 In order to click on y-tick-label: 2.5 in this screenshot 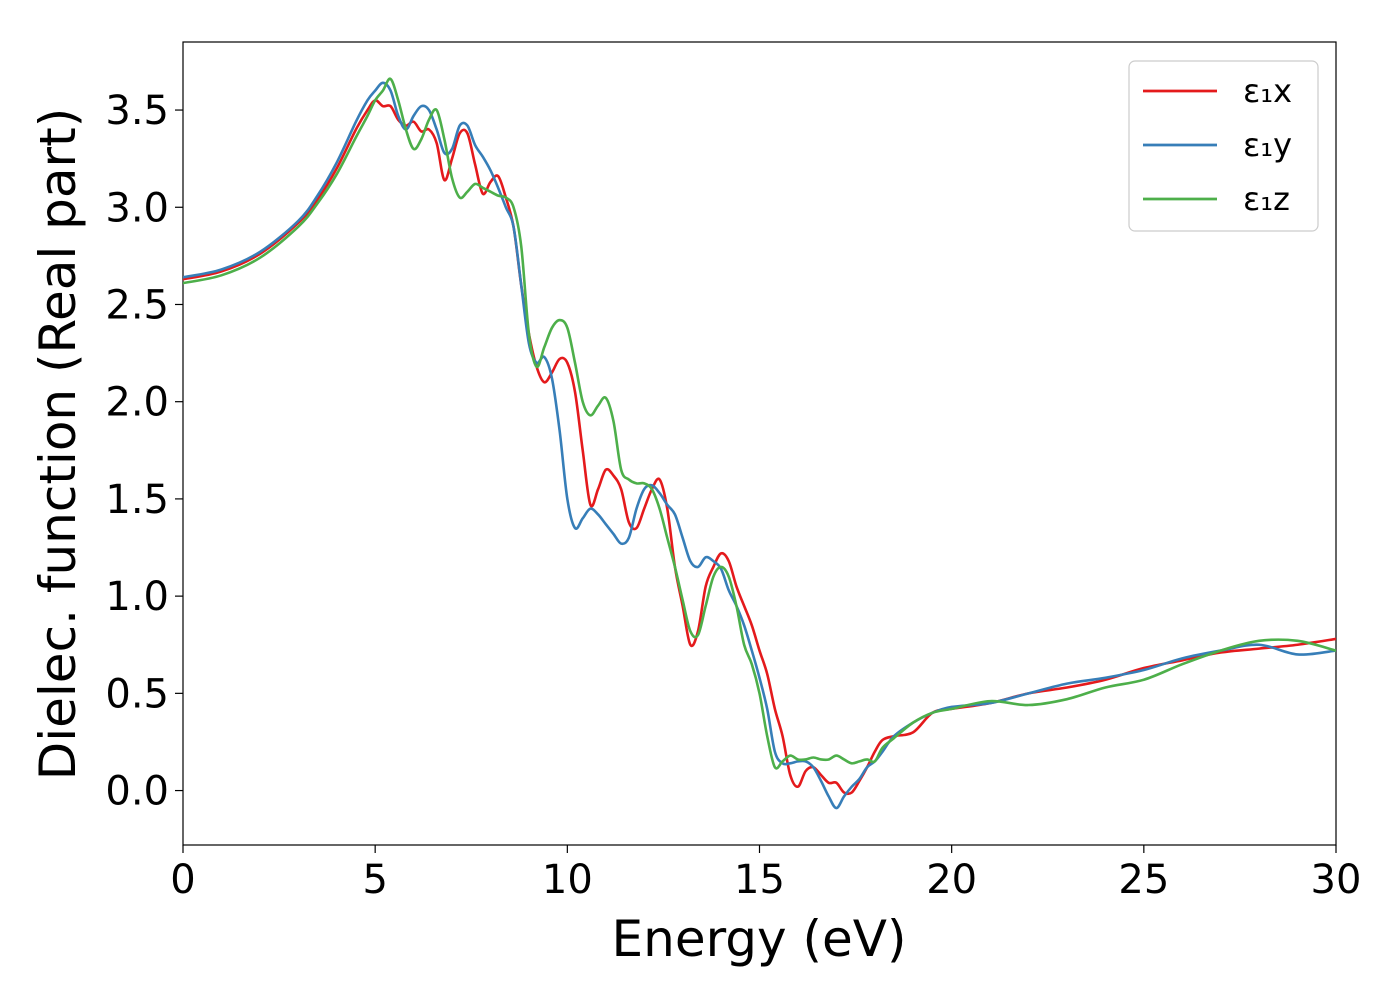, I will do `click(137, 305)`.